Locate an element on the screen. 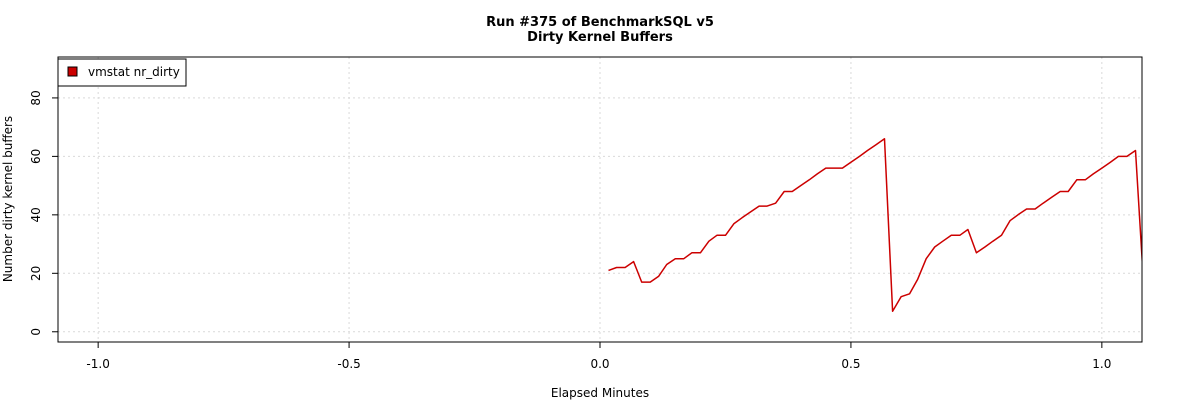  y-tick-label: 40 is located at coordinates (36, 214).